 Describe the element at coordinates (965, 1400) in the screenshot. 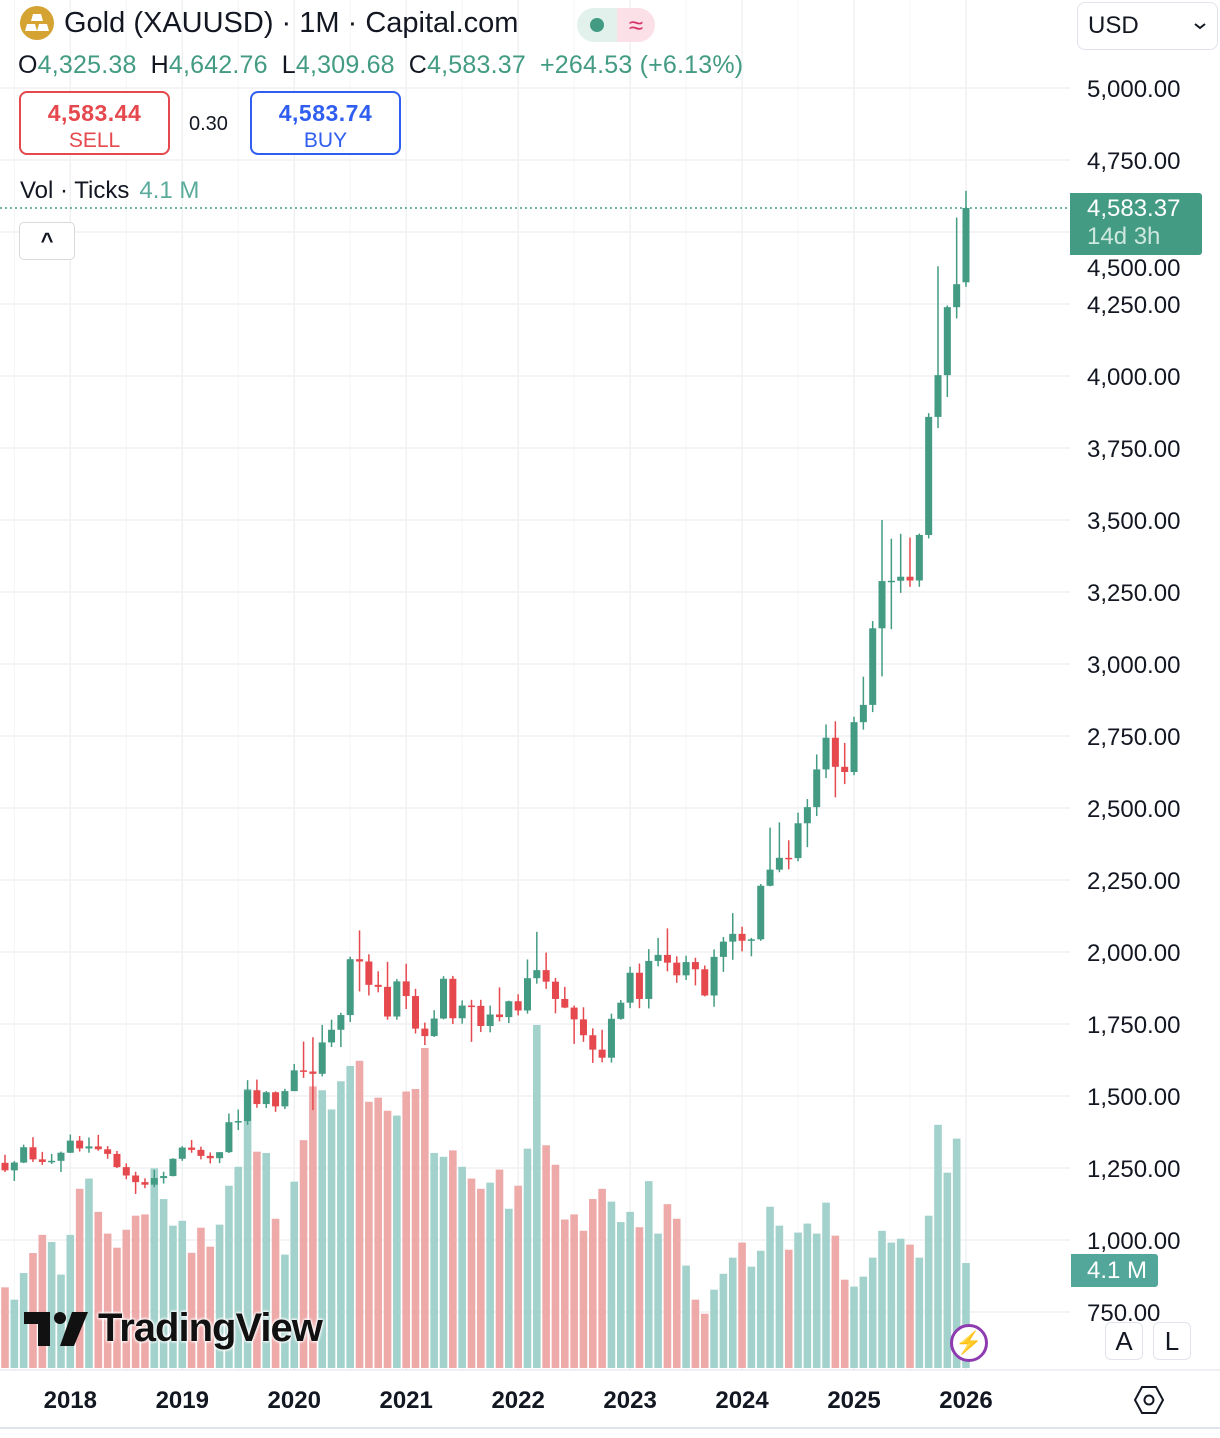

I see `year-tick-label: 2026` at that location.